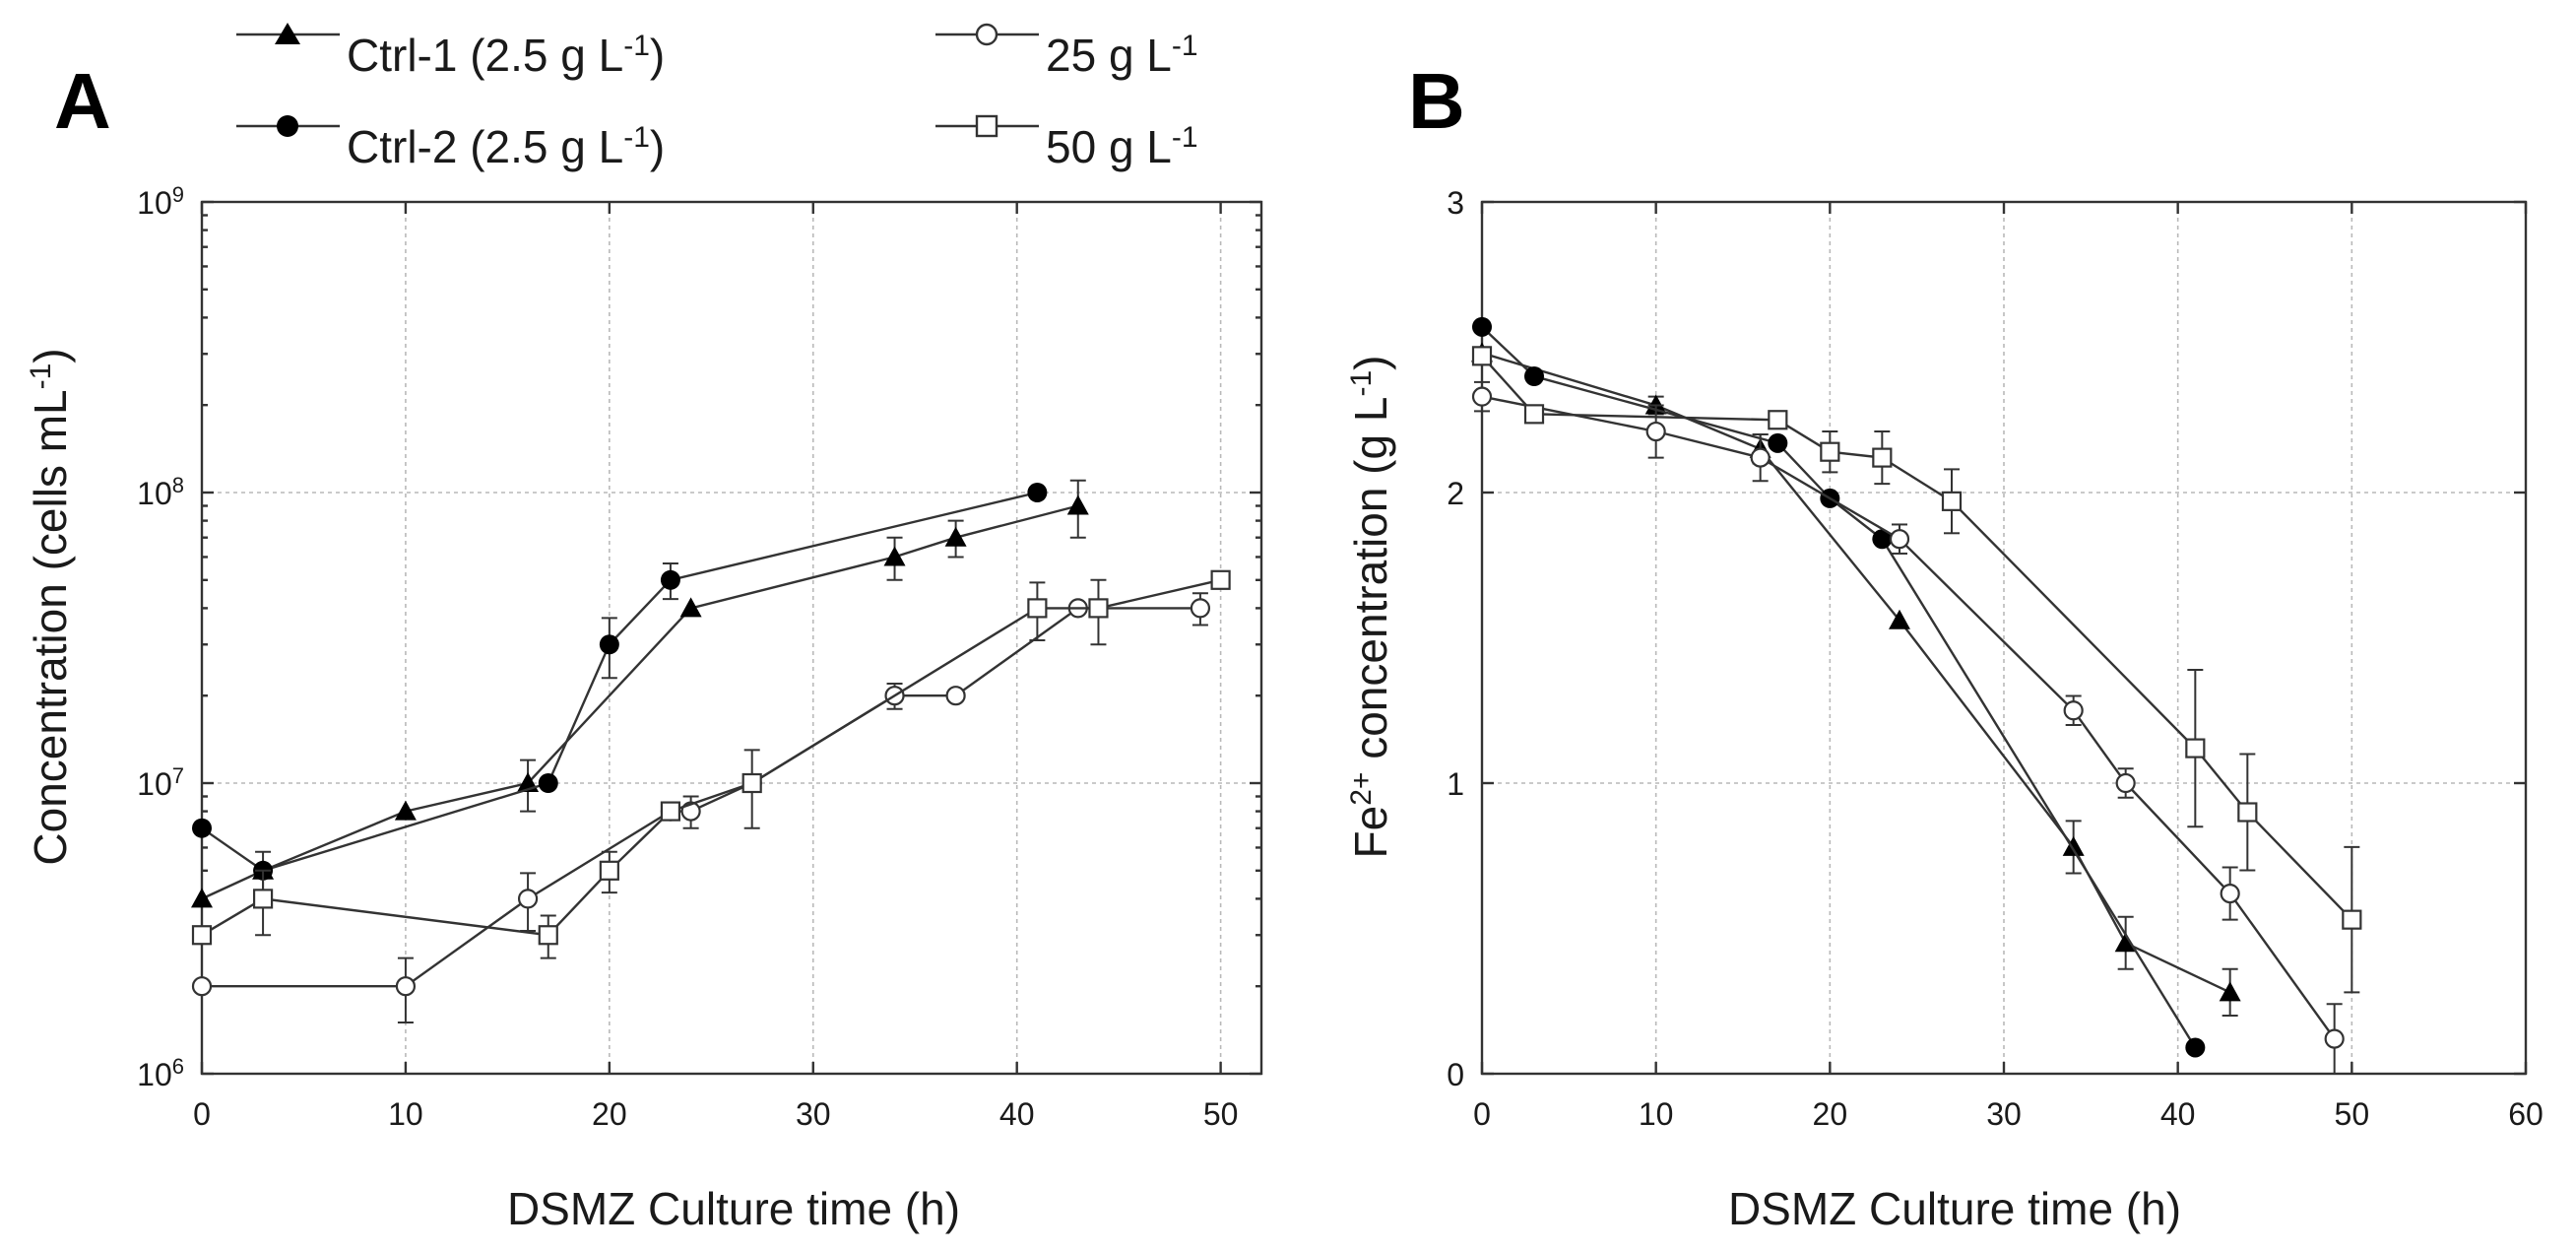 Image resolution: width=2576 pixels, height=1253 pixels. Describe the element at coordinates (160, 202) in the screenshot. I see `y-tick-label: 10⁹` at that location.